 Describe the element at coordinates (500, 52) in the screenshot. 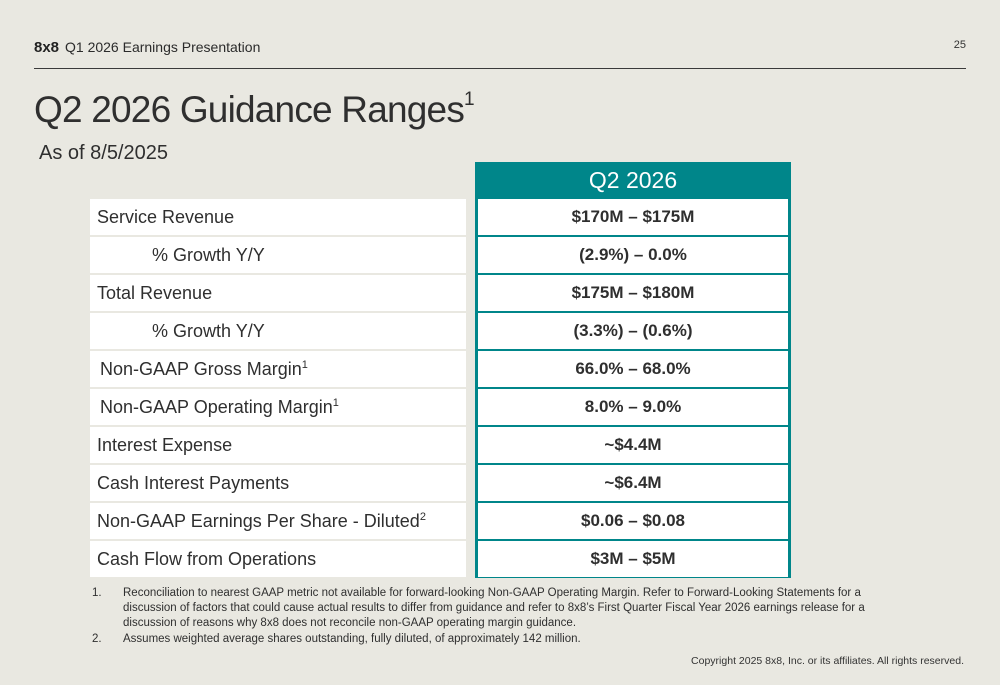

I see `slide-header: 8x8 Q1 2026 Earnings Presentation 25` at that location.